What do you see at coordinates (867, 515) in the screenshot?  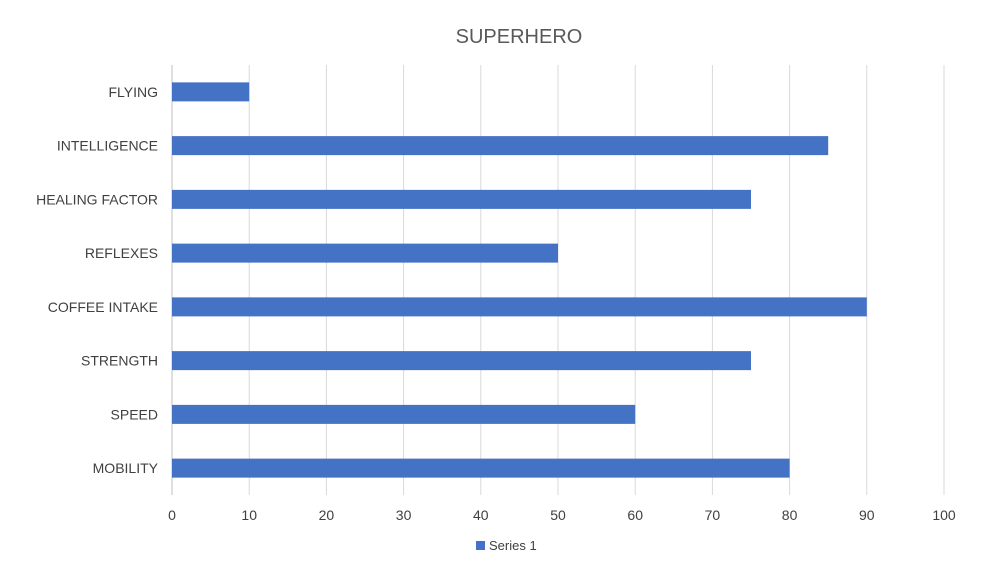 I see `x-tick-label: 90` at bounding box center [867, 515].